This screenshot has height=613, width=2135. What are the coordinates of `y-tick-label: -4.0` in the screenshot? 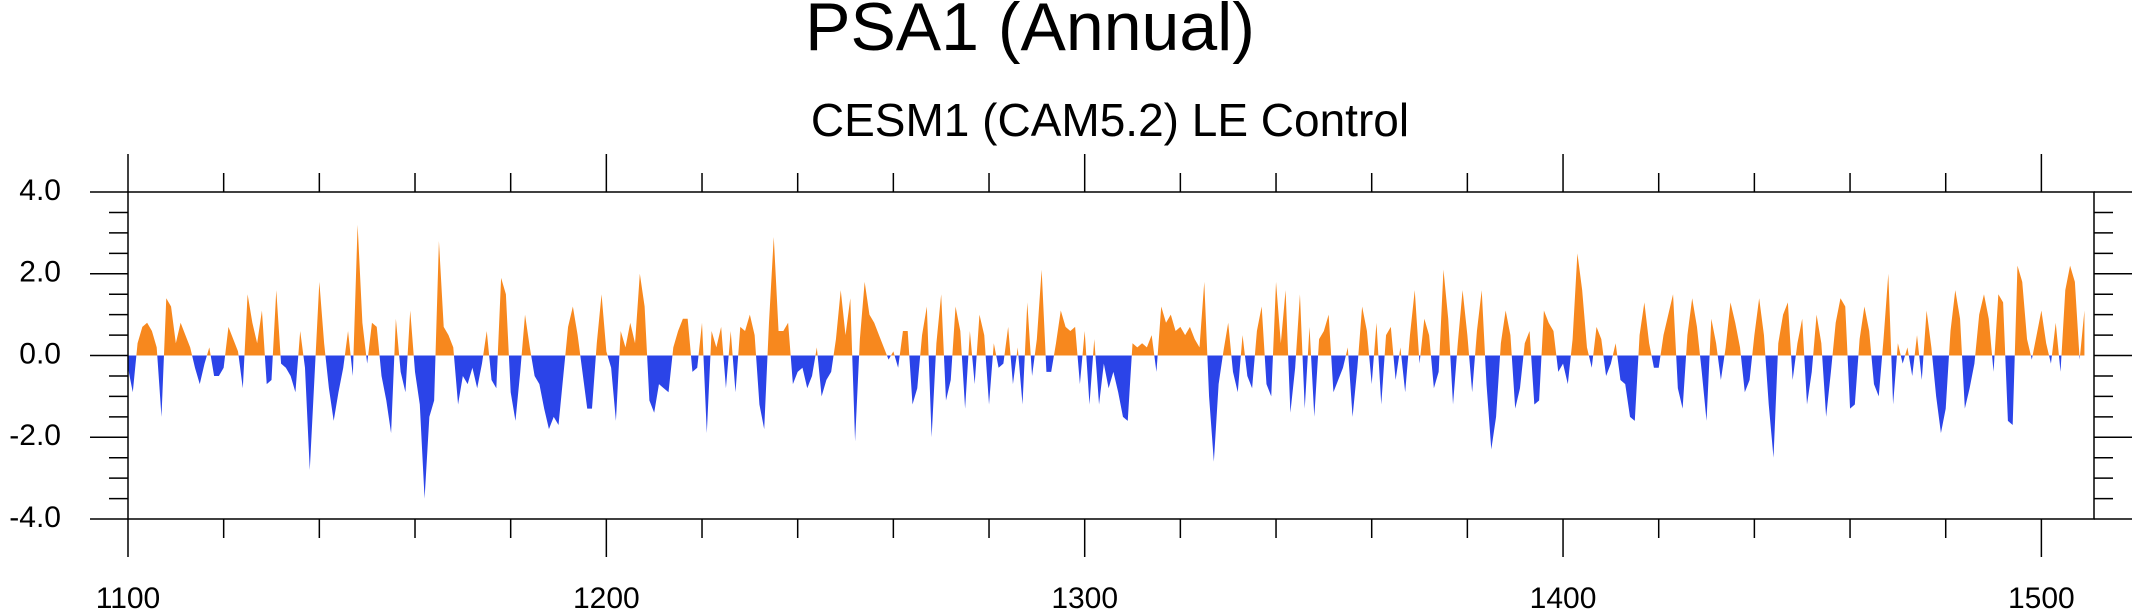 It's located at (35, 517).